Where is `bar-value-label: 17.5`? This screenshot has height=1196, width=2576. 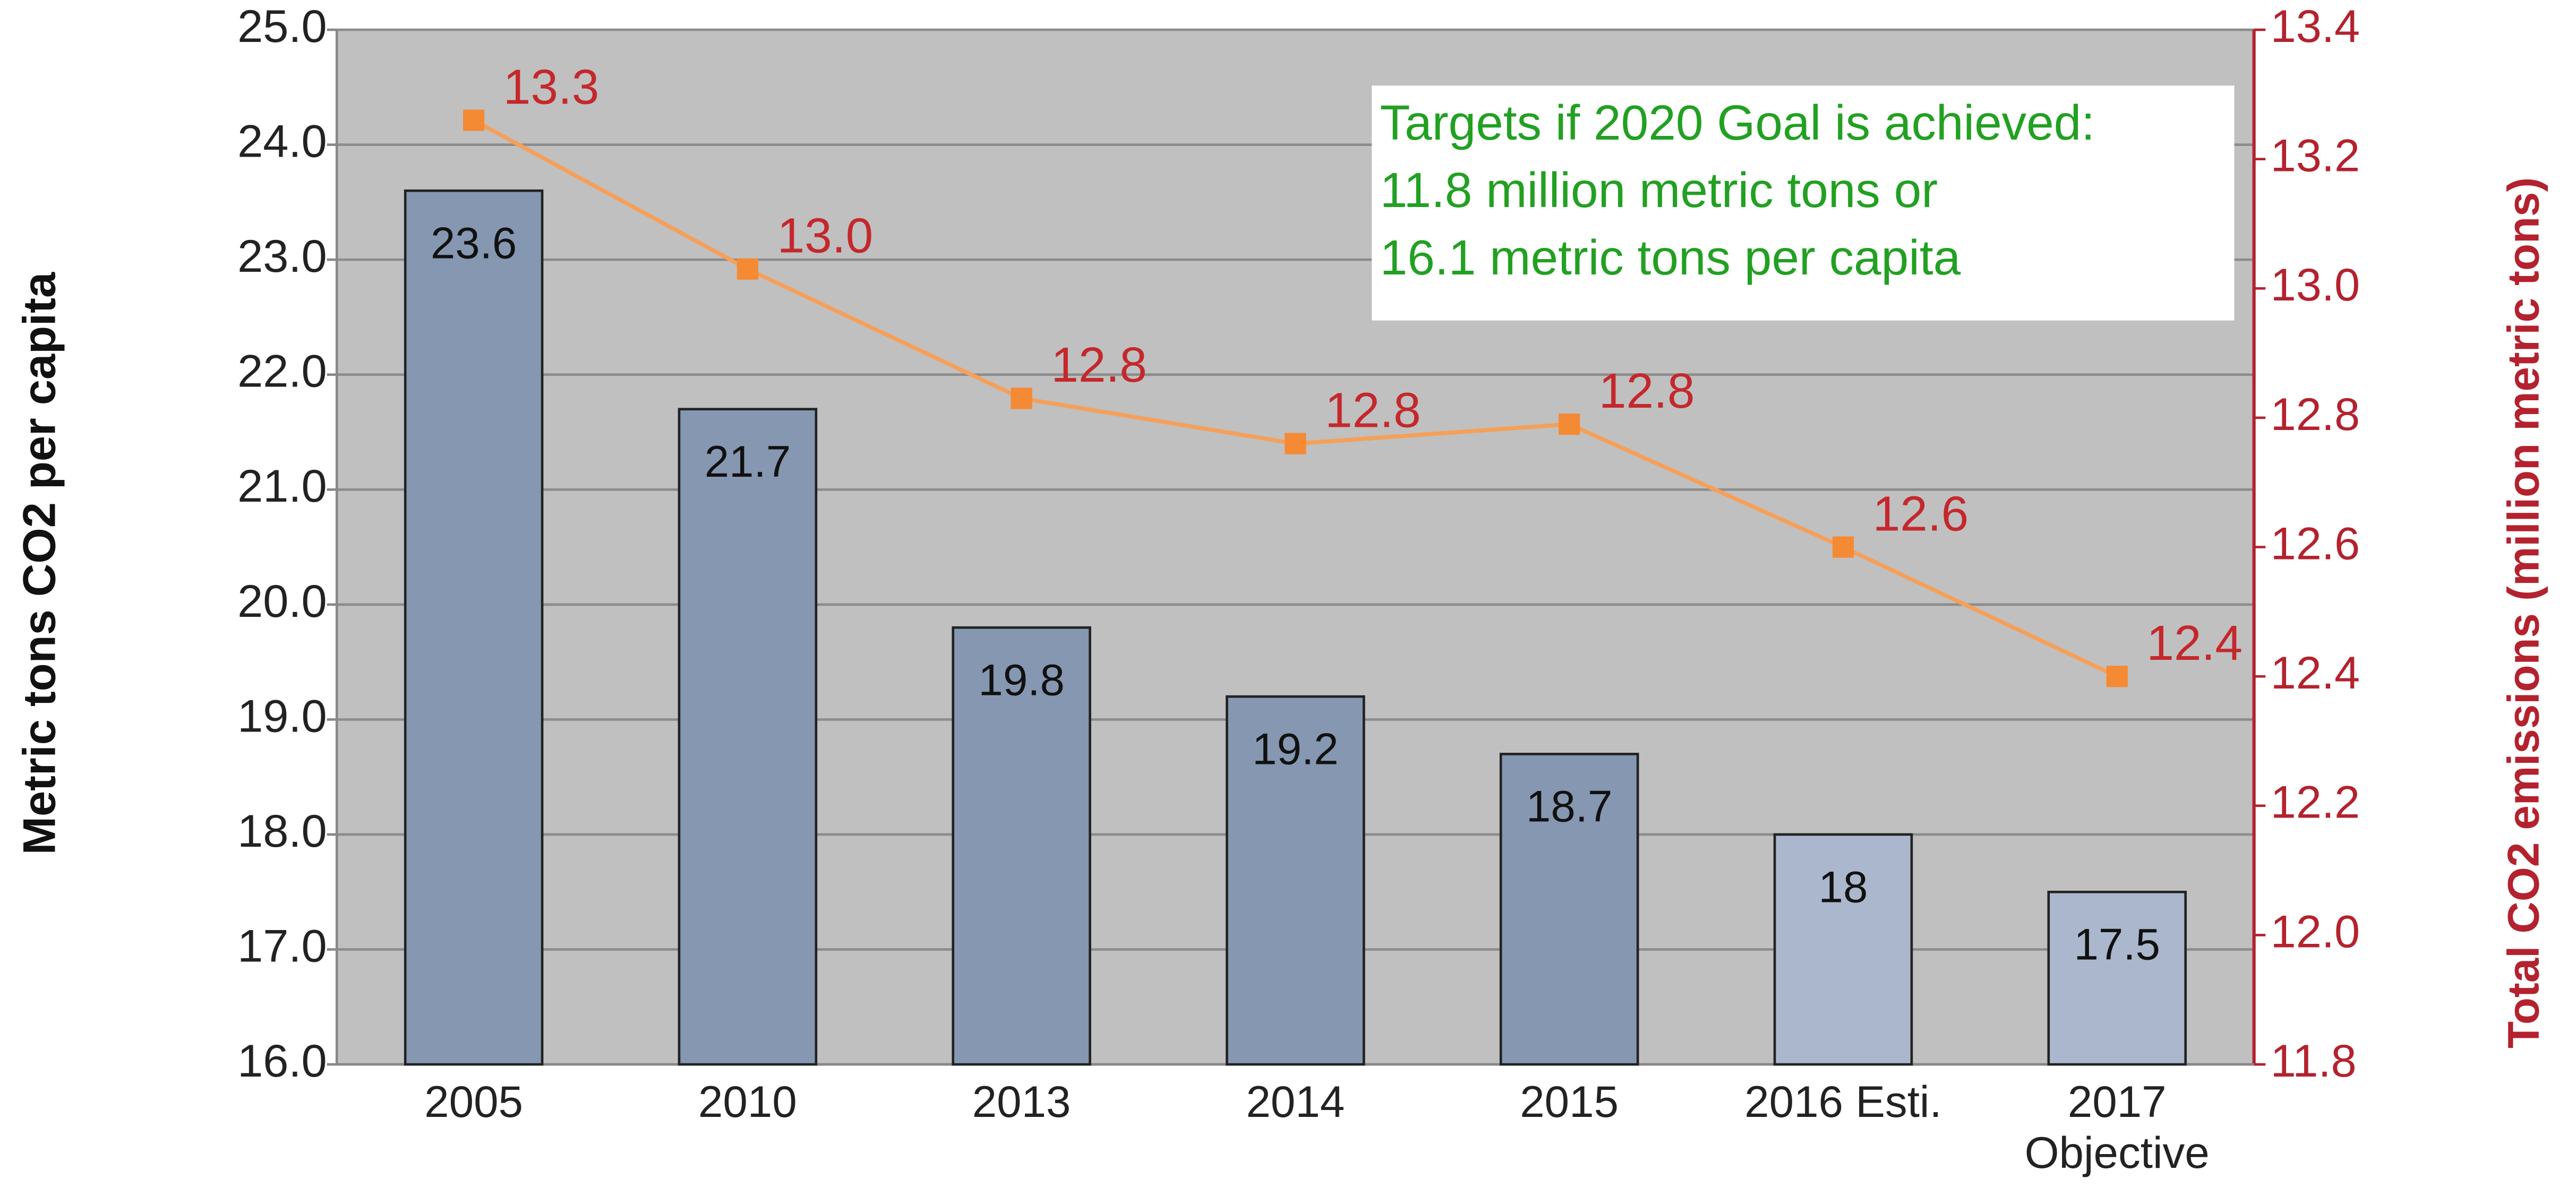
bar-value-label: 17.5 is located at coordinates (2117, 944).